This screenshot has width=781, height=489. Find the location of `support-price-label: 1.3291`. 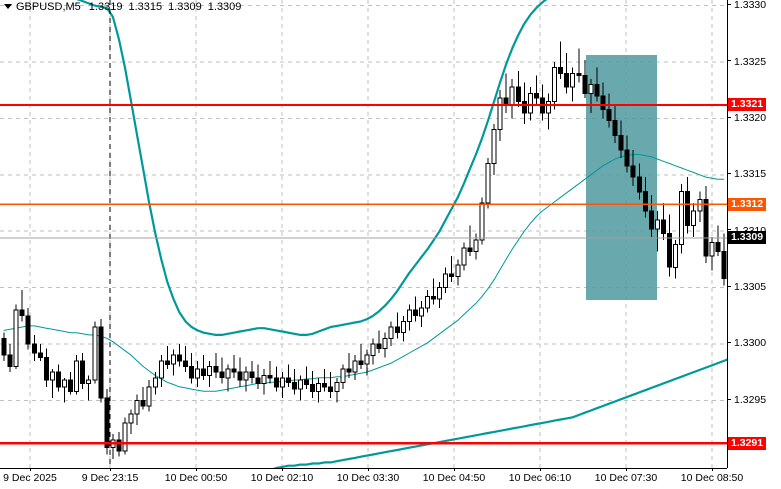

support-price-label: 1.3291 is located at coordinates (747, 443).